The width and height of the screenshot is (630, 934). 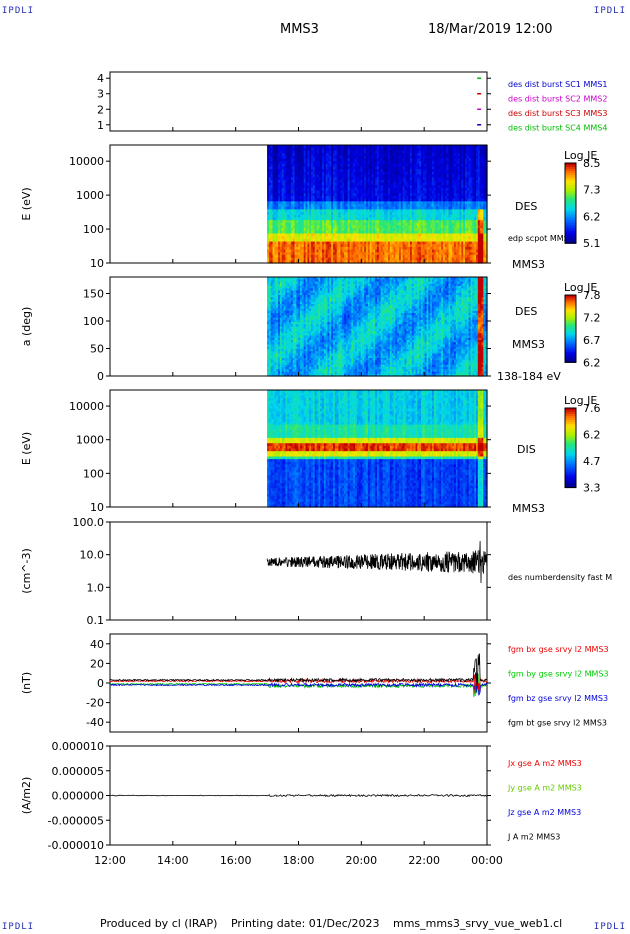 I want to click on dis-energy-spacecraft: MMS3, so click(x=528, y=508).